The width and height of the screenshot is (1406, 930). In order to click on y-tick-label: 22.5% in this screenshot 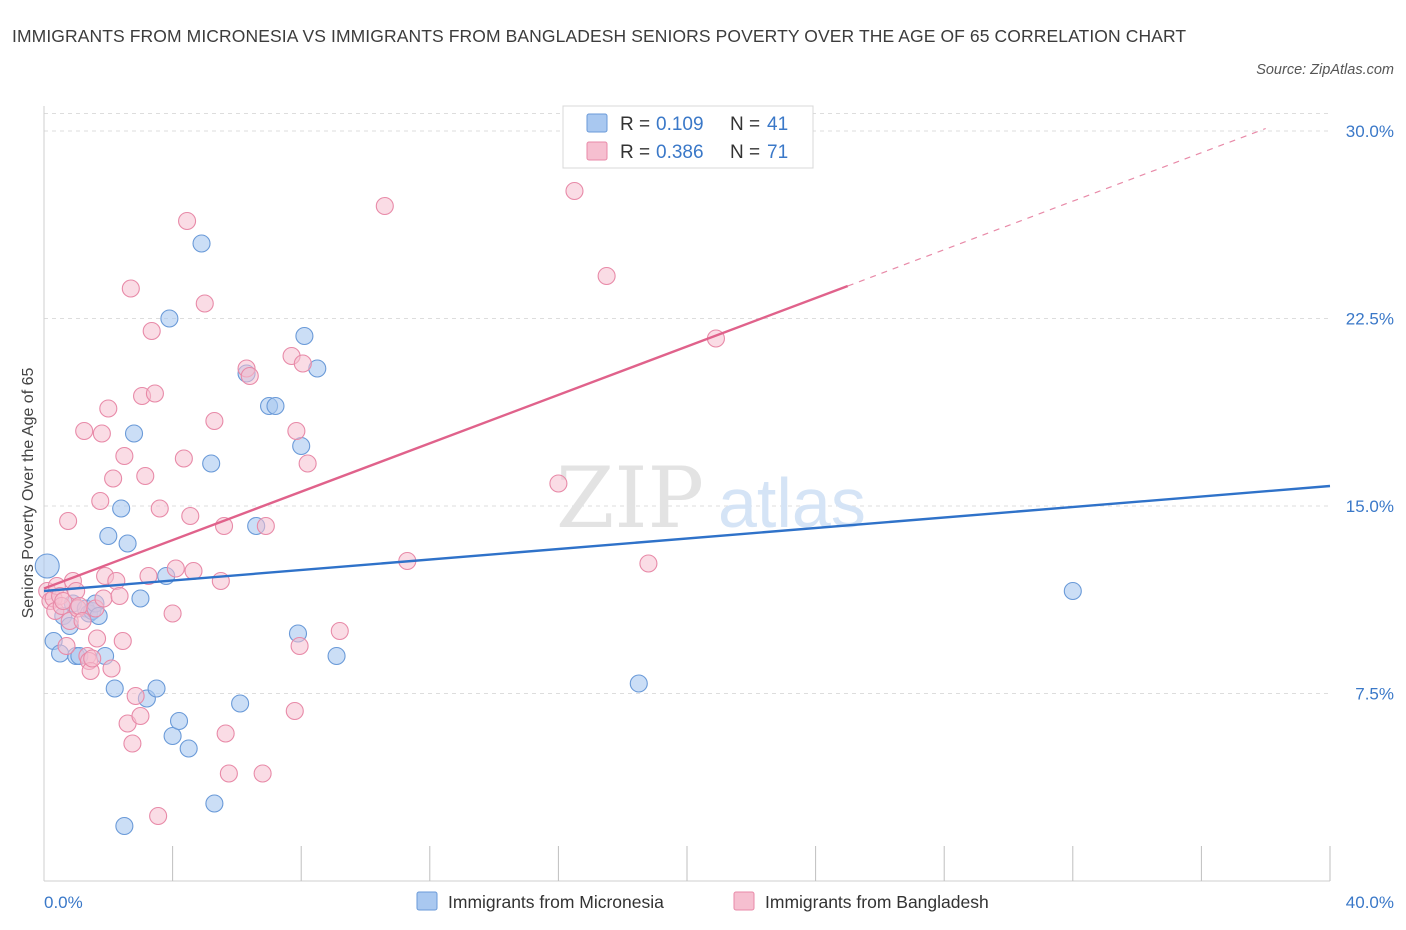, I will do `click(1370, 319)`.